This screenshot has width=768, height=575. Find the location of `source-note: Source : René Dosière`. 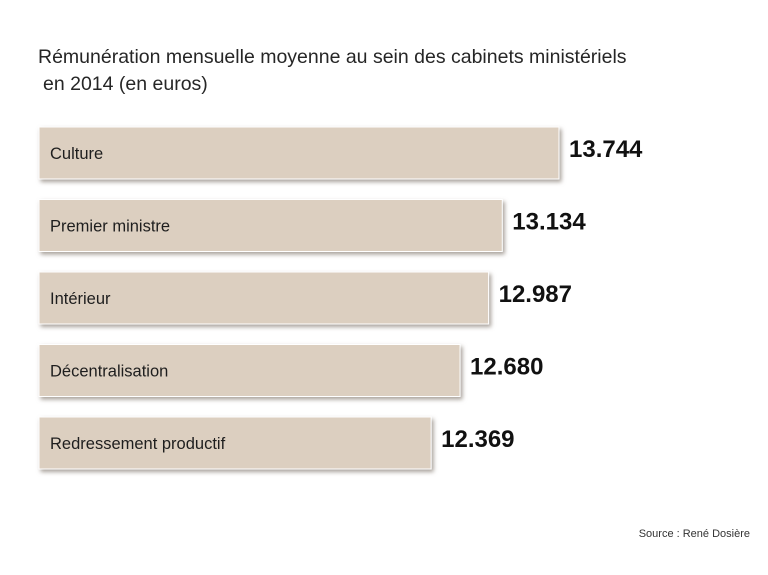

source-note: Source : René Dosière is located at coordinates (694, 534).